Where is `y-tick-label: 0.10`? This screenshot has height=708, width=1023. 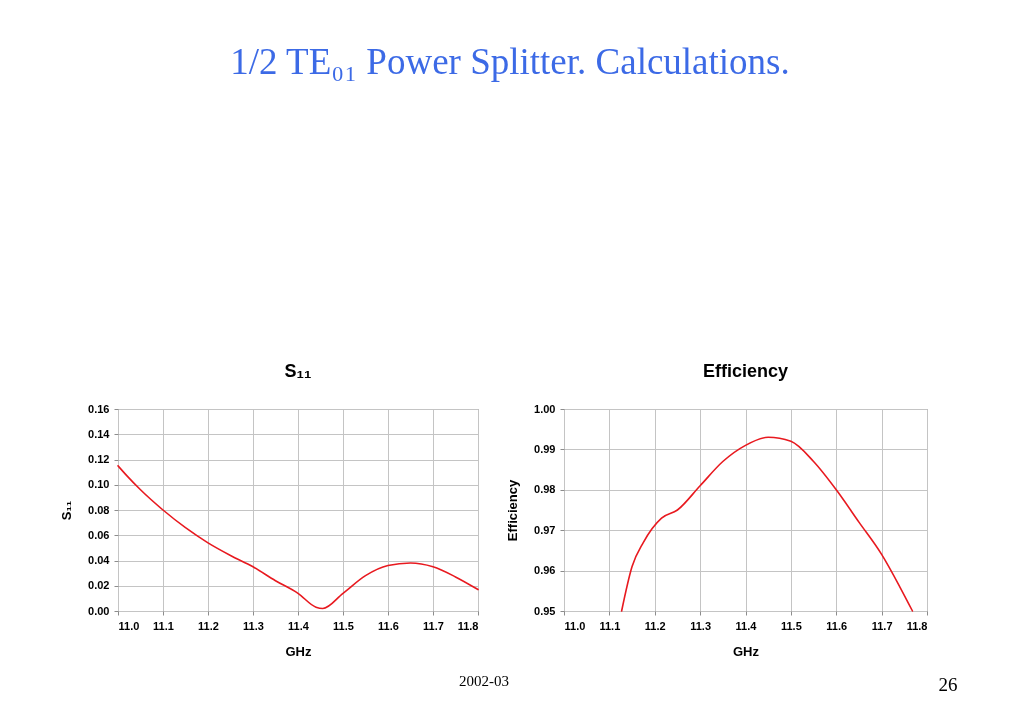 y-tick-label: 0.10 is located at coordinates (99, 484).